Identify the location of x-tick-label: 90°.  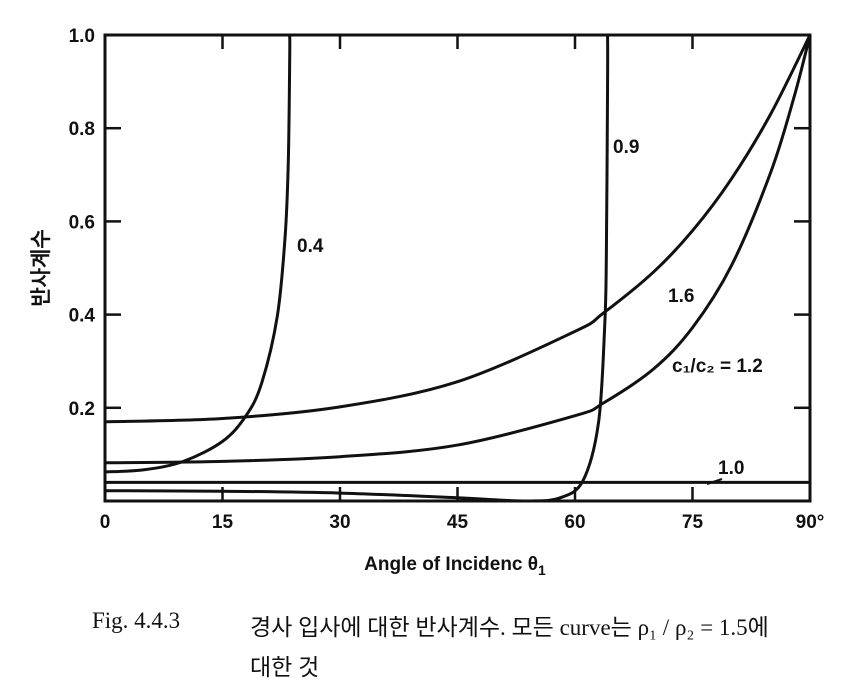
(810, 522).